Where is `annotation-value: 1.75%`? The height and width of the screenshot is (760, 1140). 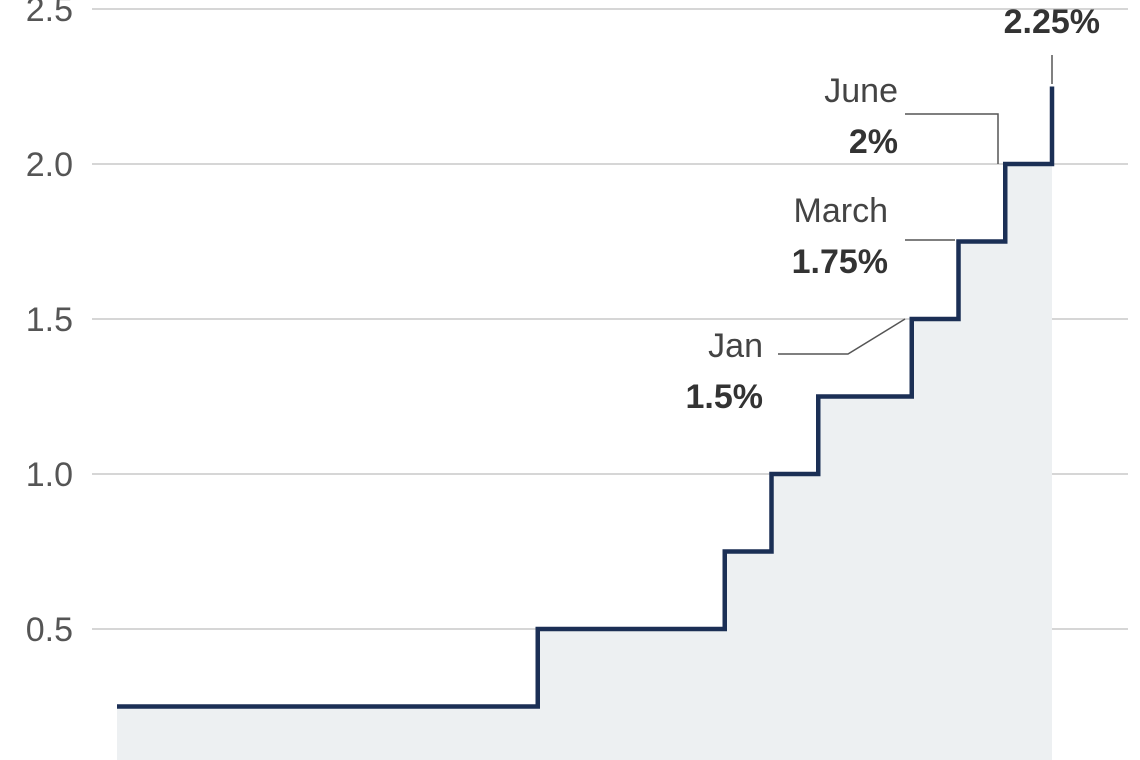 annotation-value: 1.75% is located at coordinates (840, 262).